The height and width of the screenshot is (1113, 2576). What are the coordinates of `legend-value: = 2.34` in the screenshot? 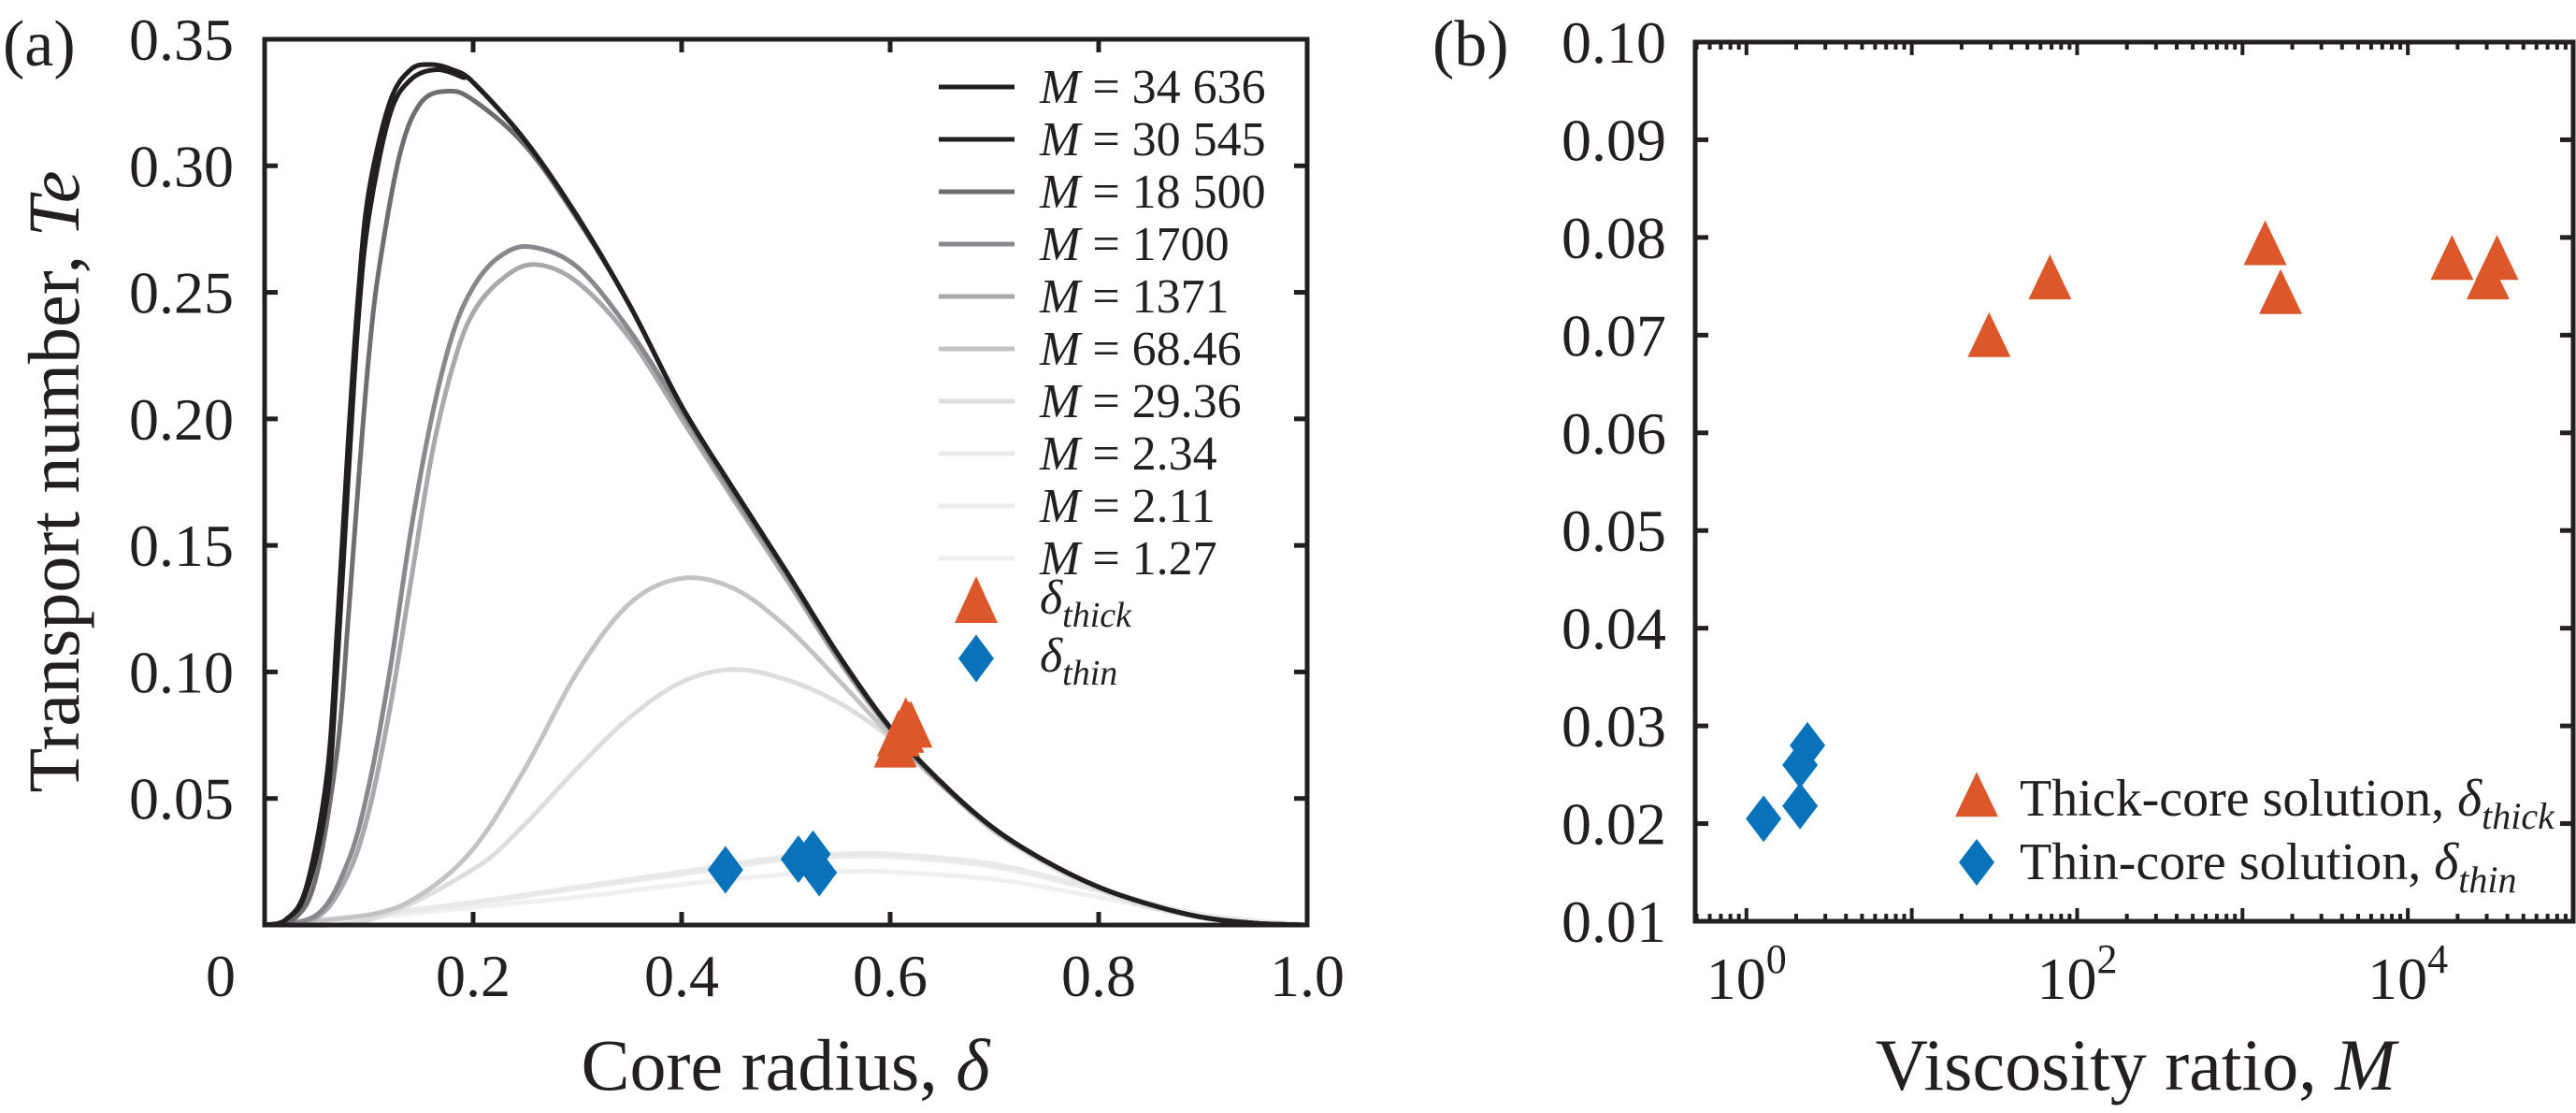 It's located at (1148, 454).